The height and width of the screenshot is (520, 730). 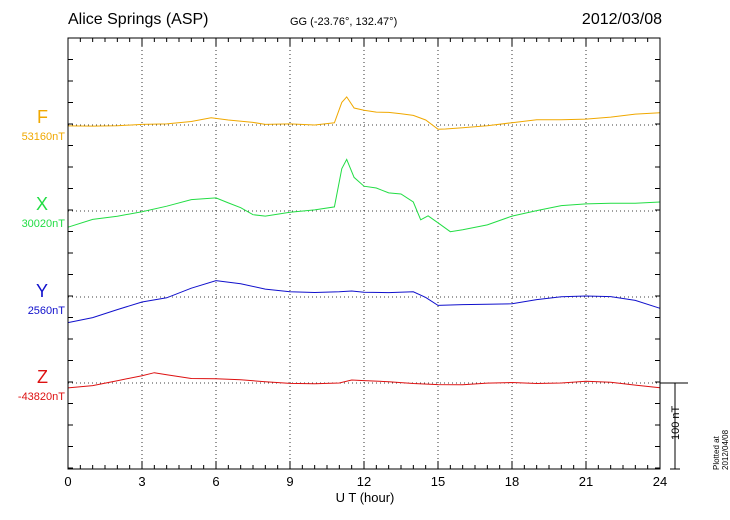 I want to click on scale-bar, so click(x=674, y=426).